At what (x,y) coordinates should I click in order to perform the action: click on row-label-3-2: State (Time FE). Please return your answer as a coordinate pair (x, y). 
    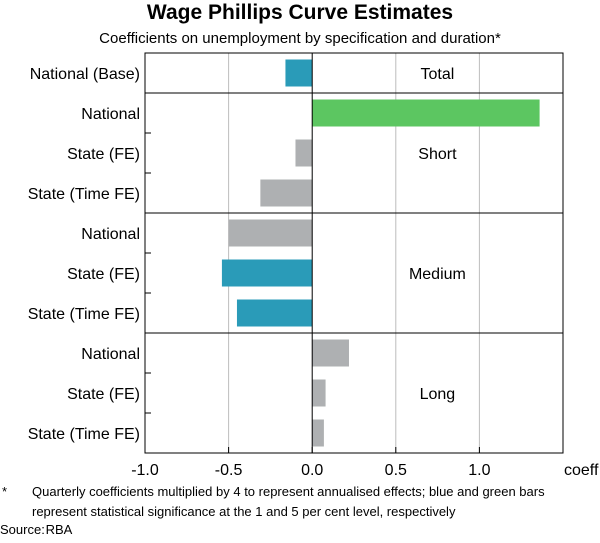
    Looking at the image, I should click on (84, 434).